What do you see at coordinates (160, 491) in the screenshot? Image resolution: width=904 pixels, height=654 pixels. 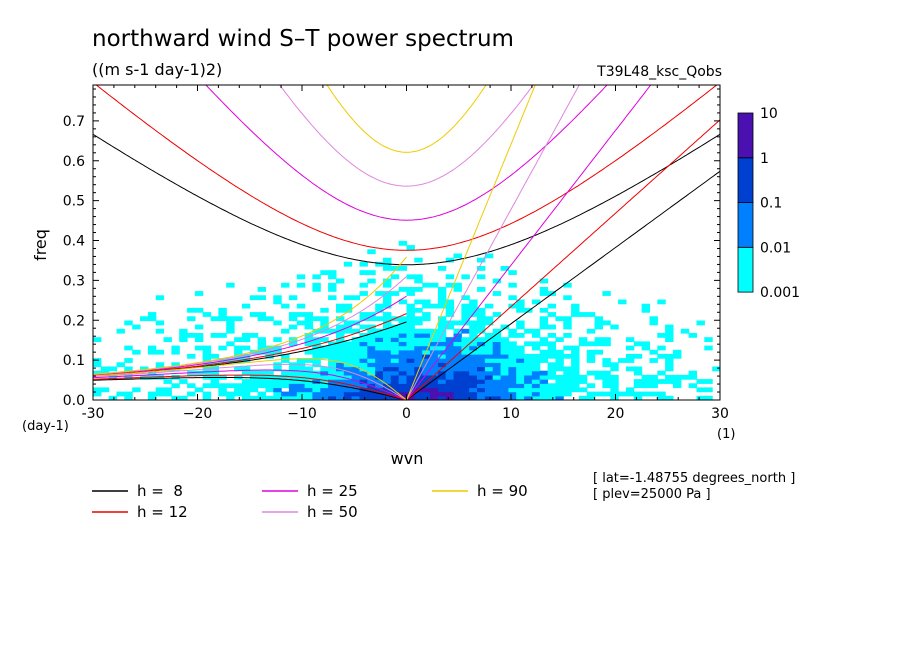 I see `legend-label-h8: h = 8` at bounding box center [160, 491].